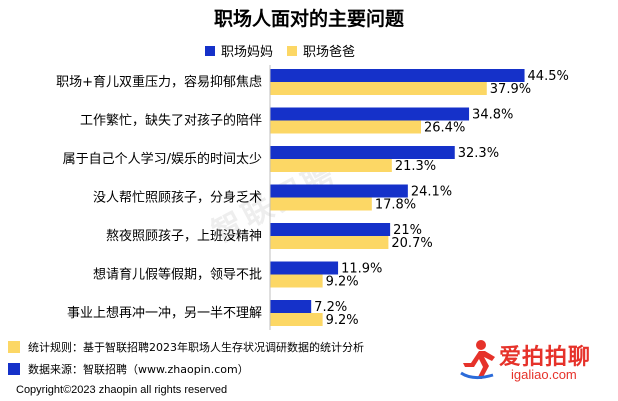 The image size is (618, 401). Describe the element at coordinates (544, 374) in the screenshot. I see `logo-url: igaliao.com` at that location.